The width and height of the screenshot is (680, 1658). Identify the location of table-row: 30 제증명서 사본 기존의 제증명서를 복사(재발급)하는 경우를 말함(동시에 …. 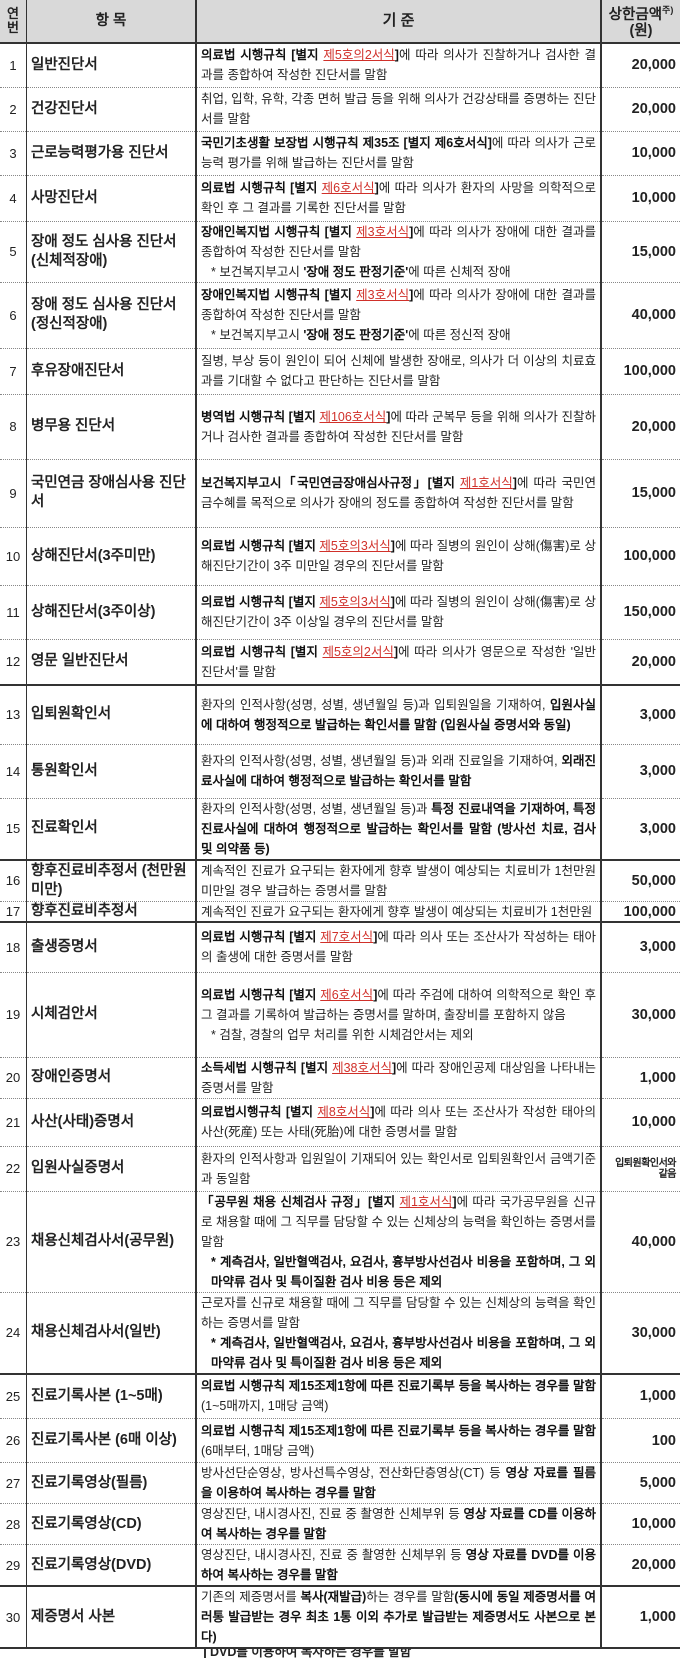
(340, 1617).